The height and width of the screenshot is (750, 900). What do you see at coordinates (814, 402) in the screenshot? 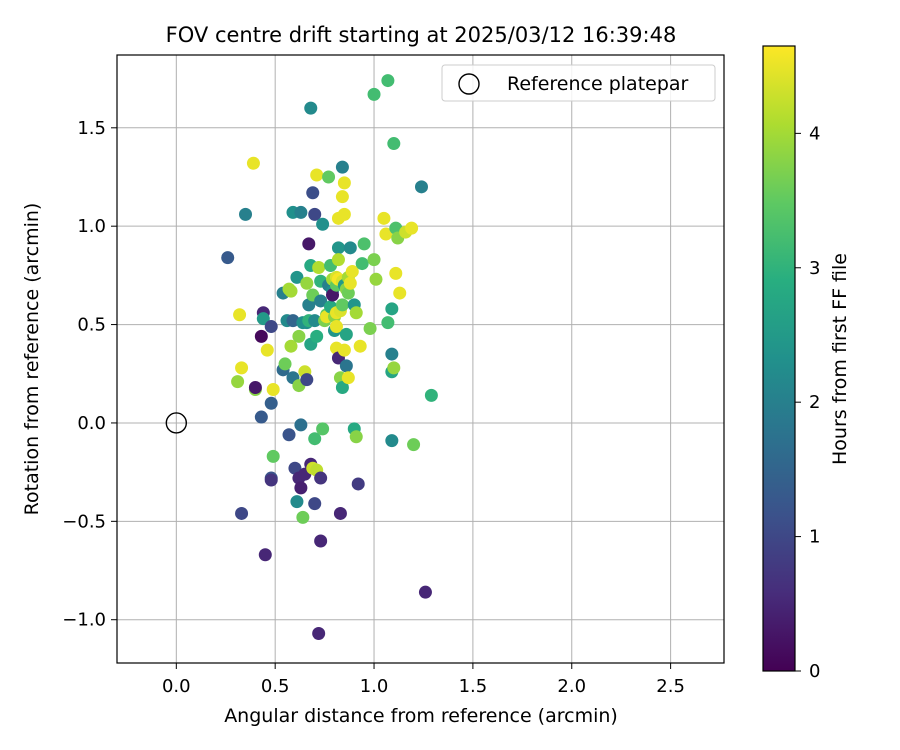
I see `colorbar-tick-label: 2` at bounding box center [814, 402].